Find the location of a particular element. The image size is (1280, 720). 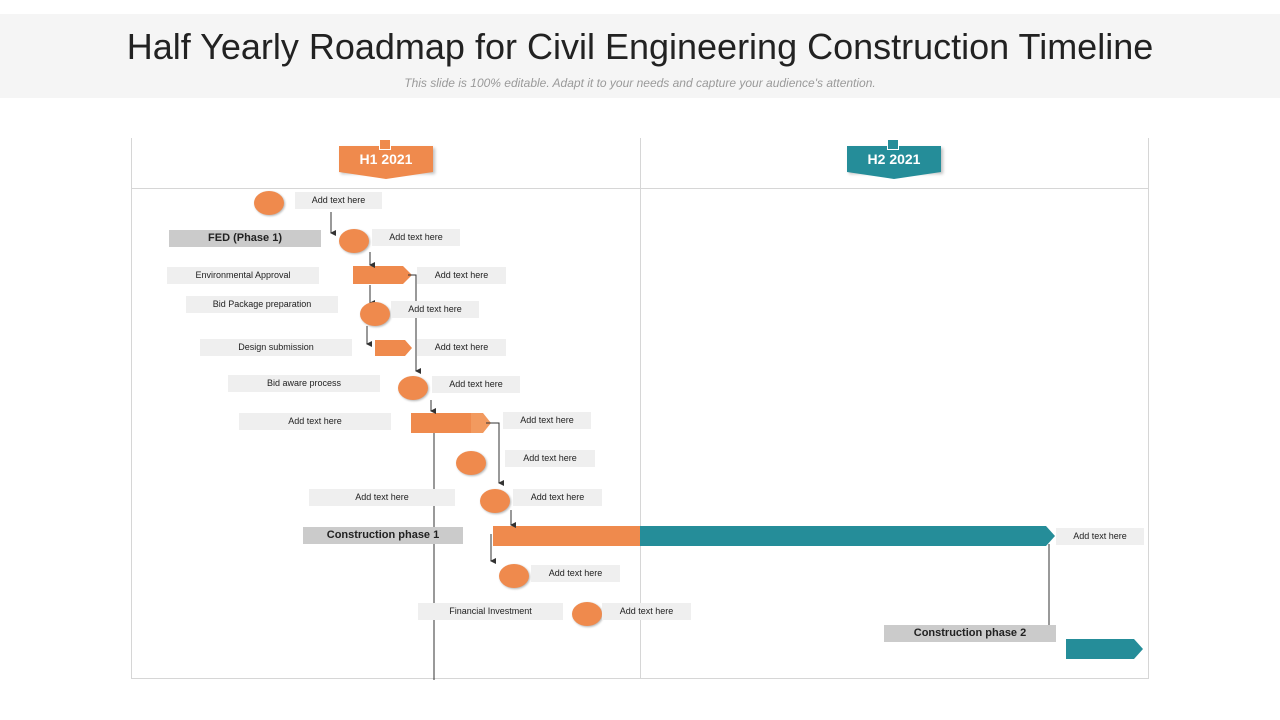

period-h1-tab is located at coordinates (385, 144).